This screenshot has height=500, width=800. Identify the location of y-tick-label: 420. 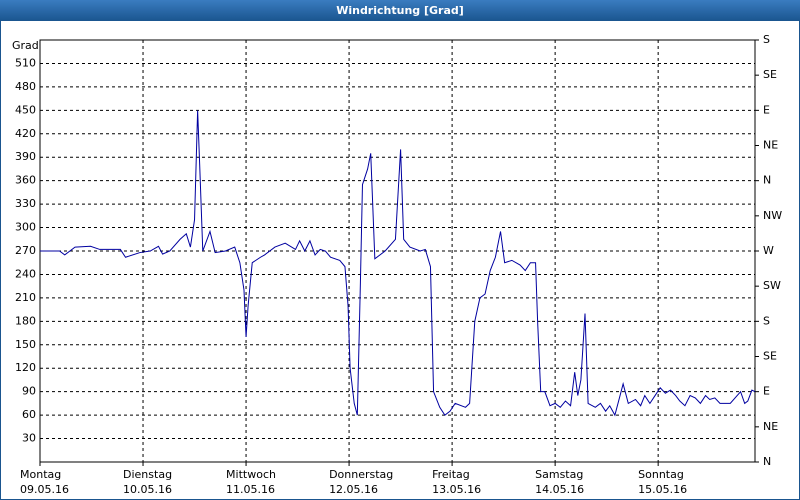
(25, 133).